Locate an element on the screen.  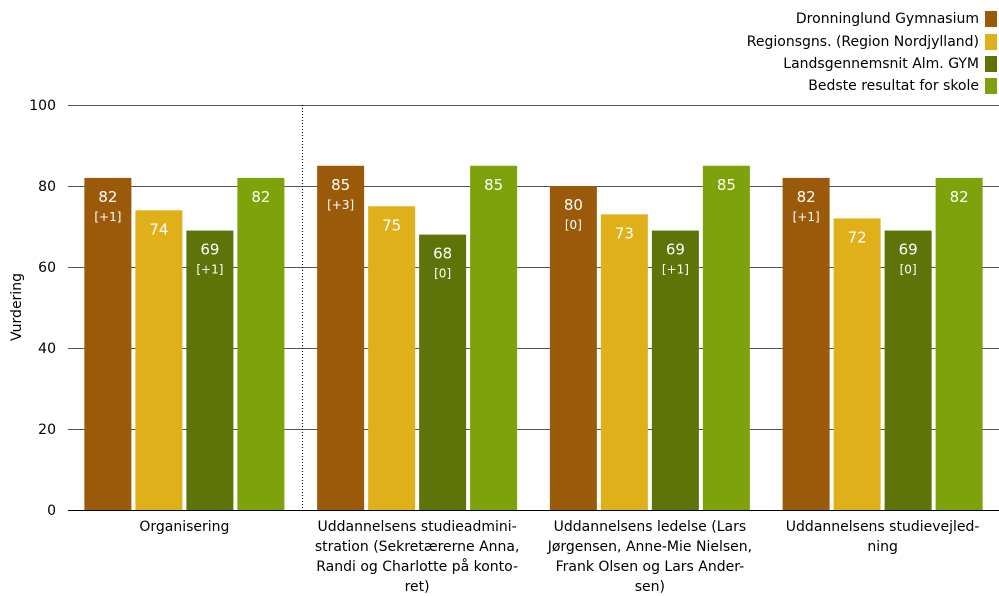
bar-value-label: 72 is located at coordinates (857, 237).